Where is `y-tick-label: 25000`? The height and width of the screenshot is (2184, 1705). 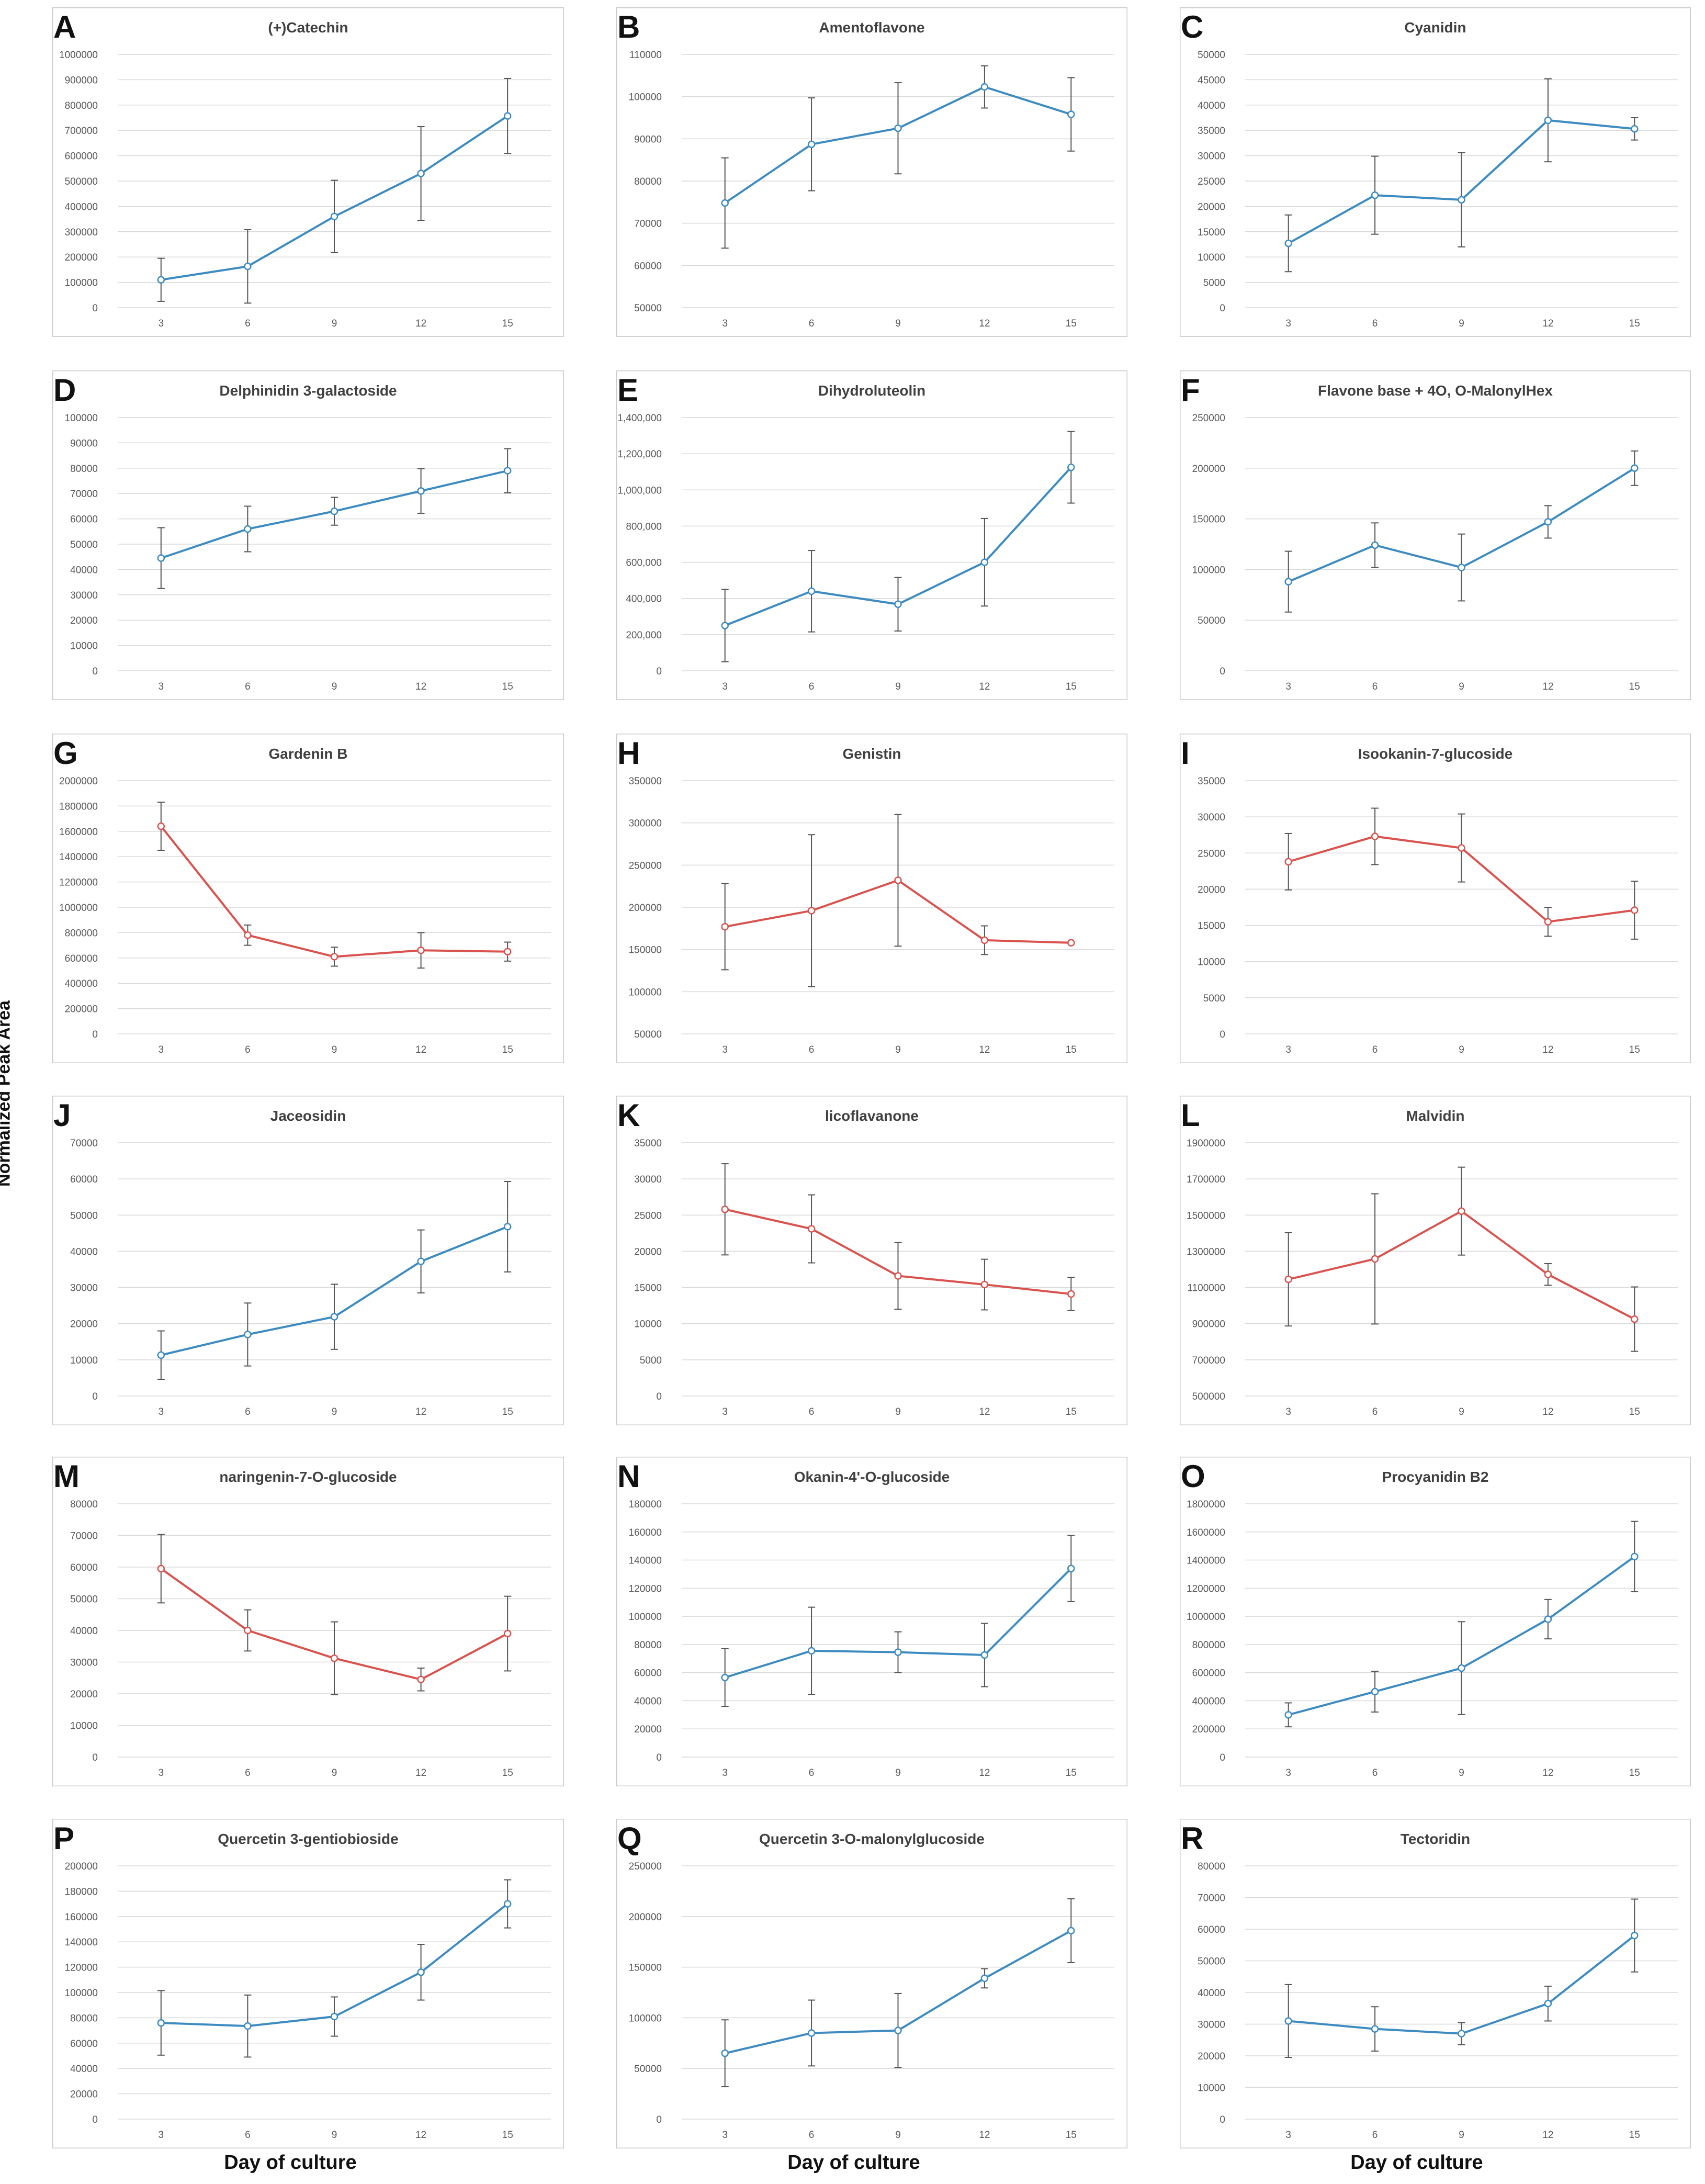
y-tick-label: 25000 is located at coordinates (1211, 853).